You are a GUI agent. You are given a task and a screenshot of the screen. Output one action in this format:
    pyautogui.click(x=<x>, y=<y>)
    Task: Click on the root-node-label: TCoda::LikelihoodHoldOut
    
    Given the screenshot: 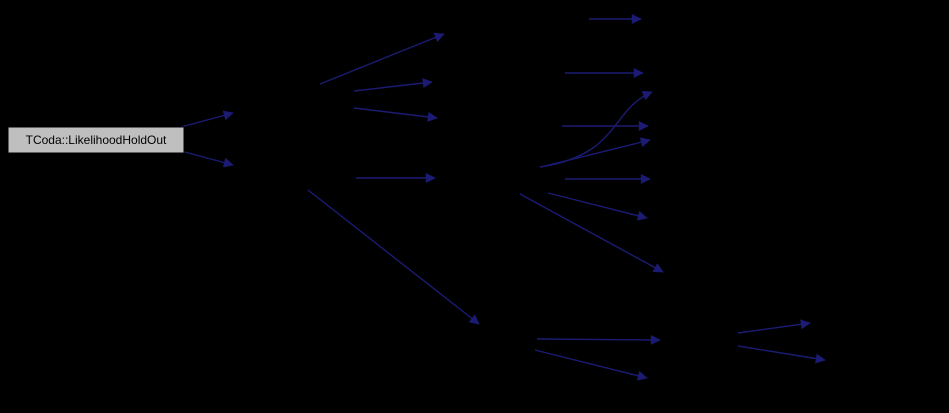 What is the action you would take?
    pyautogui.click(x=96, y=140)
    